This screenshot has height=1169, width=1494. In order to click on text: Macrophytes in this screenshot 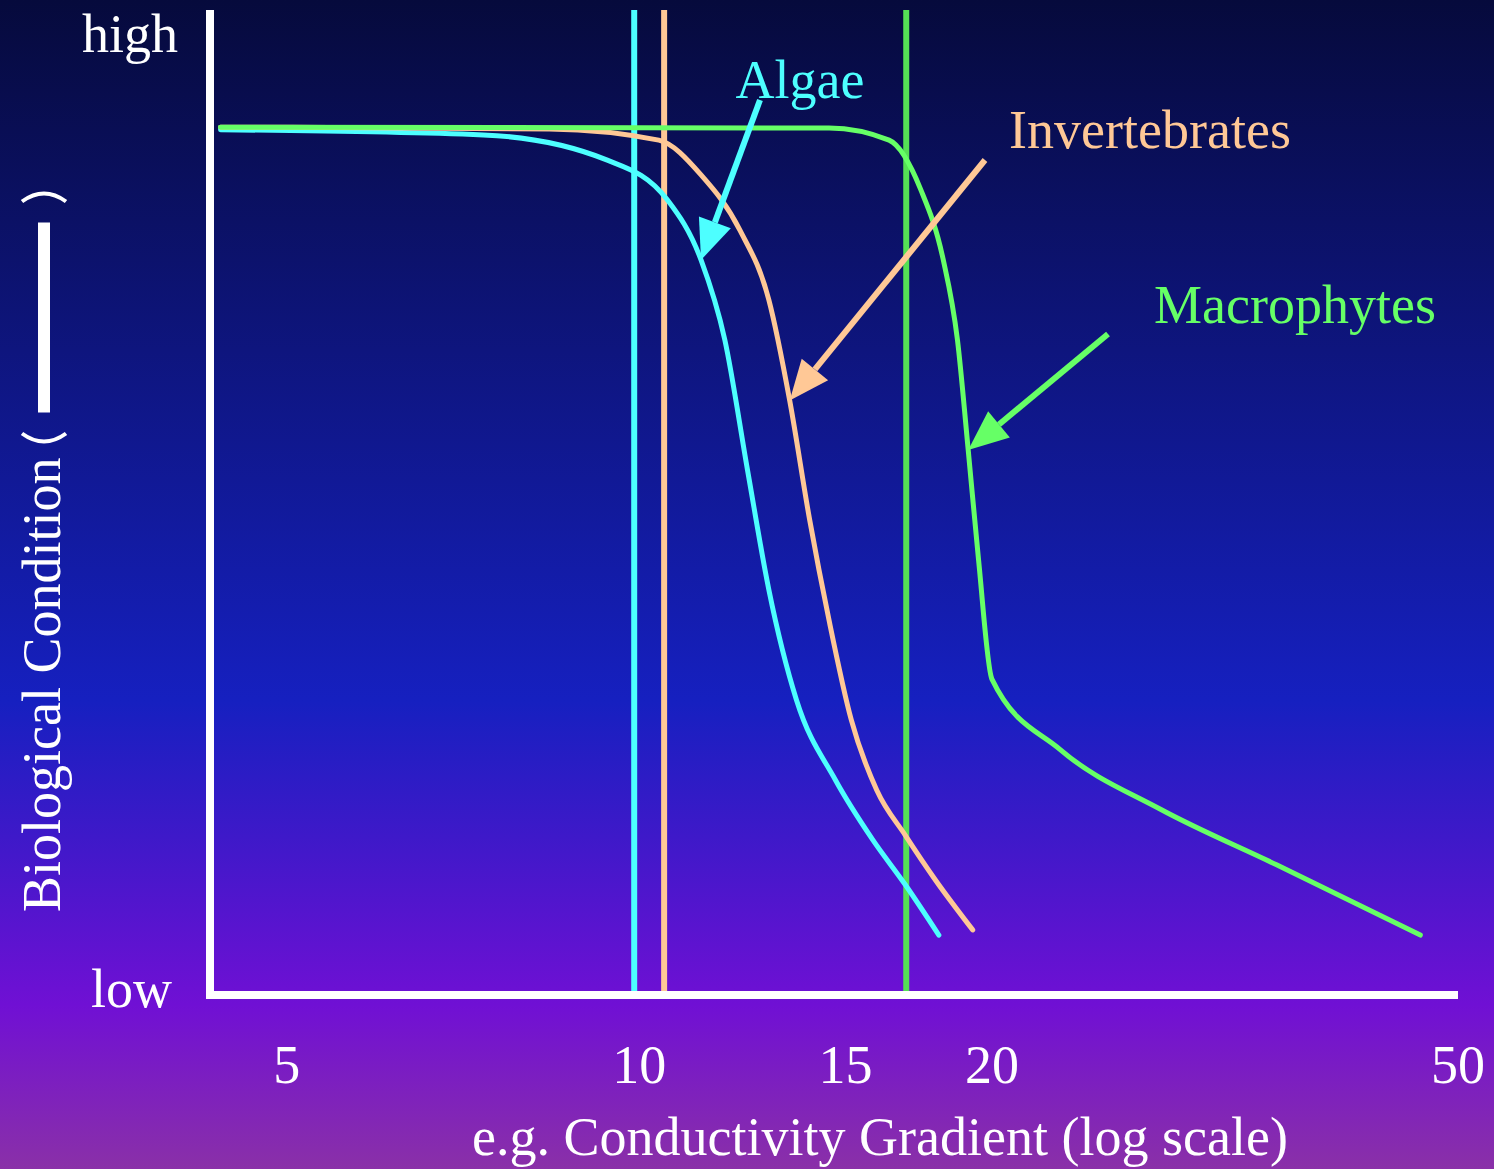, I will do `click(1295, 305)`.